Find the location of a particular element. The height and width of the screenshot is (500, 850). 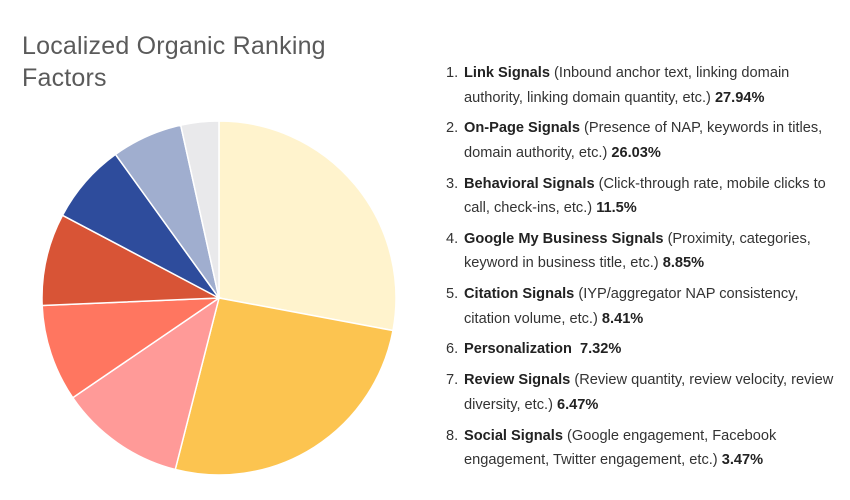

legend-number: 1. is located at coordinates (452, 73).